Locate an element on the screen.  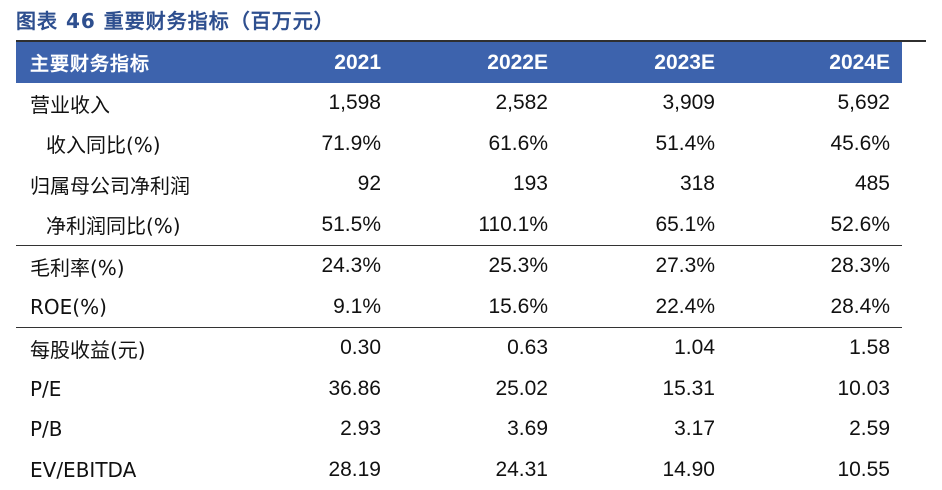
header-2022e: 2022E is located at coordinates (476, 62).